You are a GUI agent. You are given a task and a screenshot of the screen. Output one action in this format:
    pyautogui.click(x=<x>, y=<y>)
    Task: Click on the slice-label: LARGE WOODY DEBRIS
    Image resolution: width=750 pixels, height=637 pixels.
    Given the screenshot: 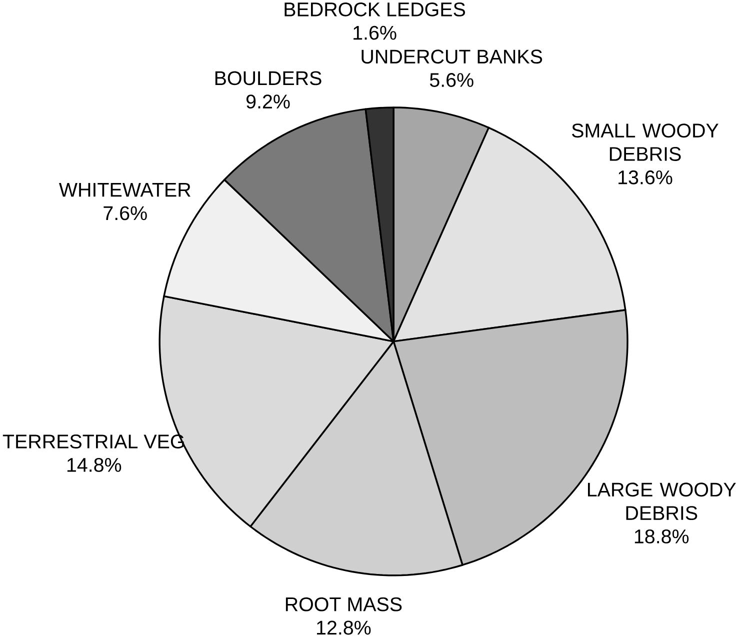 What is the action you would take?
    pyautogui.click(x=662, y=501)
    